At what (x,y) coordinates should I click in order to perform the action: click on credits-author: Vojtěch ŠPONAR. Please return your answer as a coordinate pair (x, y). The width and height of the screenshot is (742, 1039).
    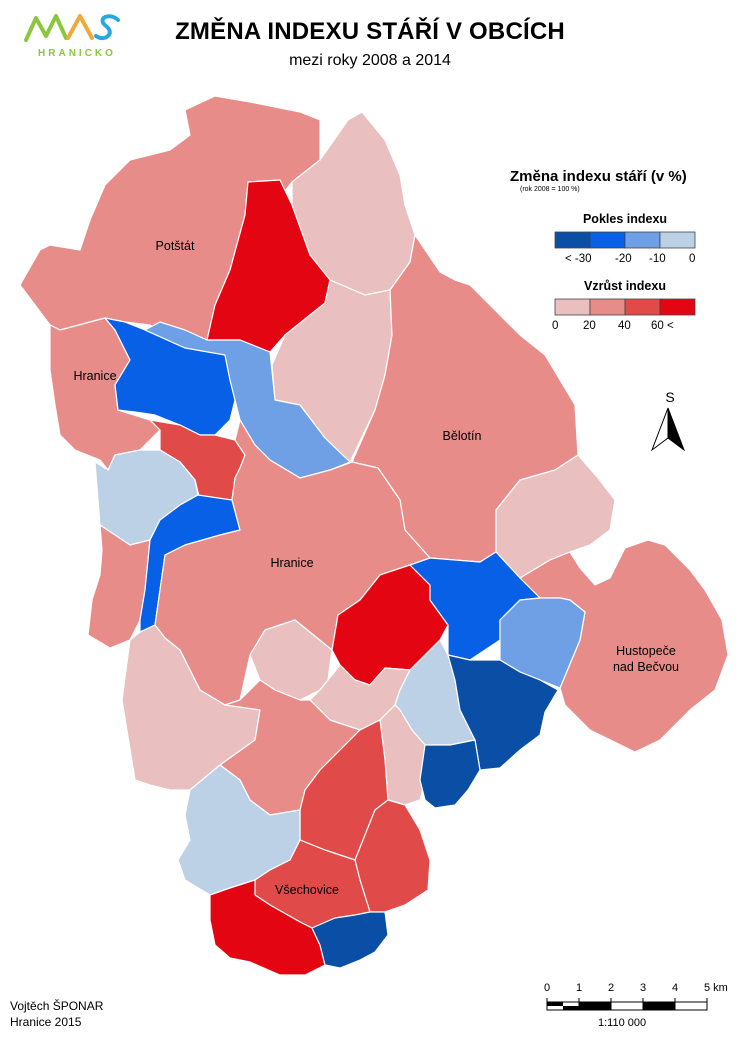
    Looking at the image, I should click on (57, 1006).